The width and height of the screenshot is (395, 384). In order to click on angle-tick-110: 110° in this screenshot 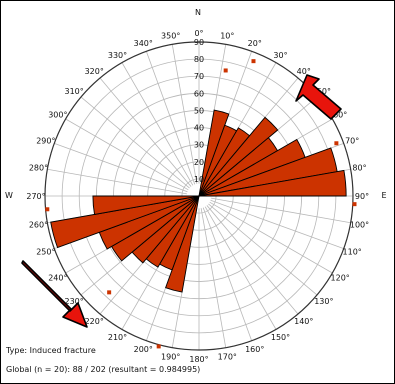, I will do `click(352, 252)`.